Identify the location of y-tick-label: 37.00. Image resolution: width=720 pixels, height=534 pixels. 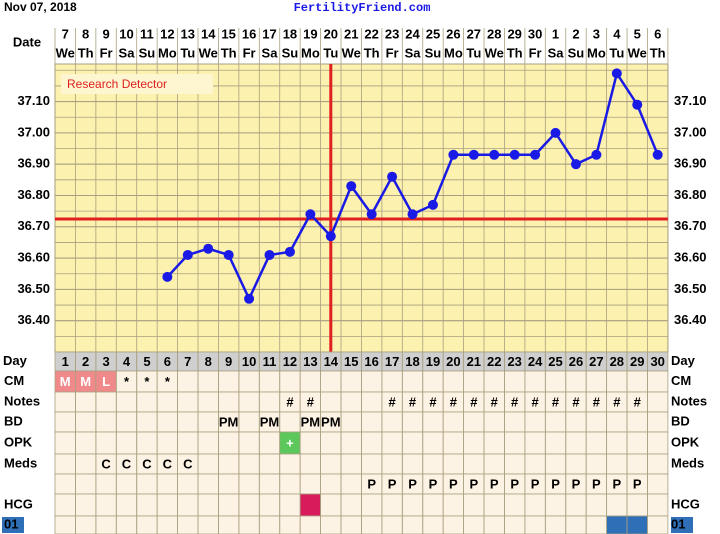
(33, 131).